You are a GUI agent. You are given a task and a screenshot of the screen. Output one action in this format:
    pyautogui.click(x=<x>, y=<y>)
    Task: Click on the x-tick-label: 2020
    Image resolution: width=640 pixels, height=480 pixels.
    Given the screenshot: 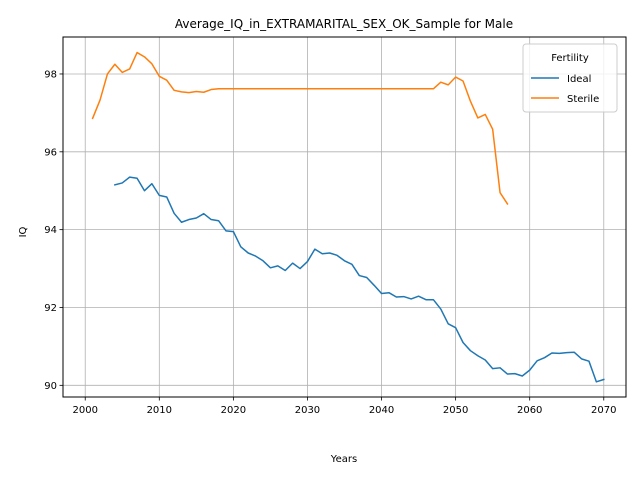 What is the action you would take?
    pyautogui.click(x=233, y=410)
    